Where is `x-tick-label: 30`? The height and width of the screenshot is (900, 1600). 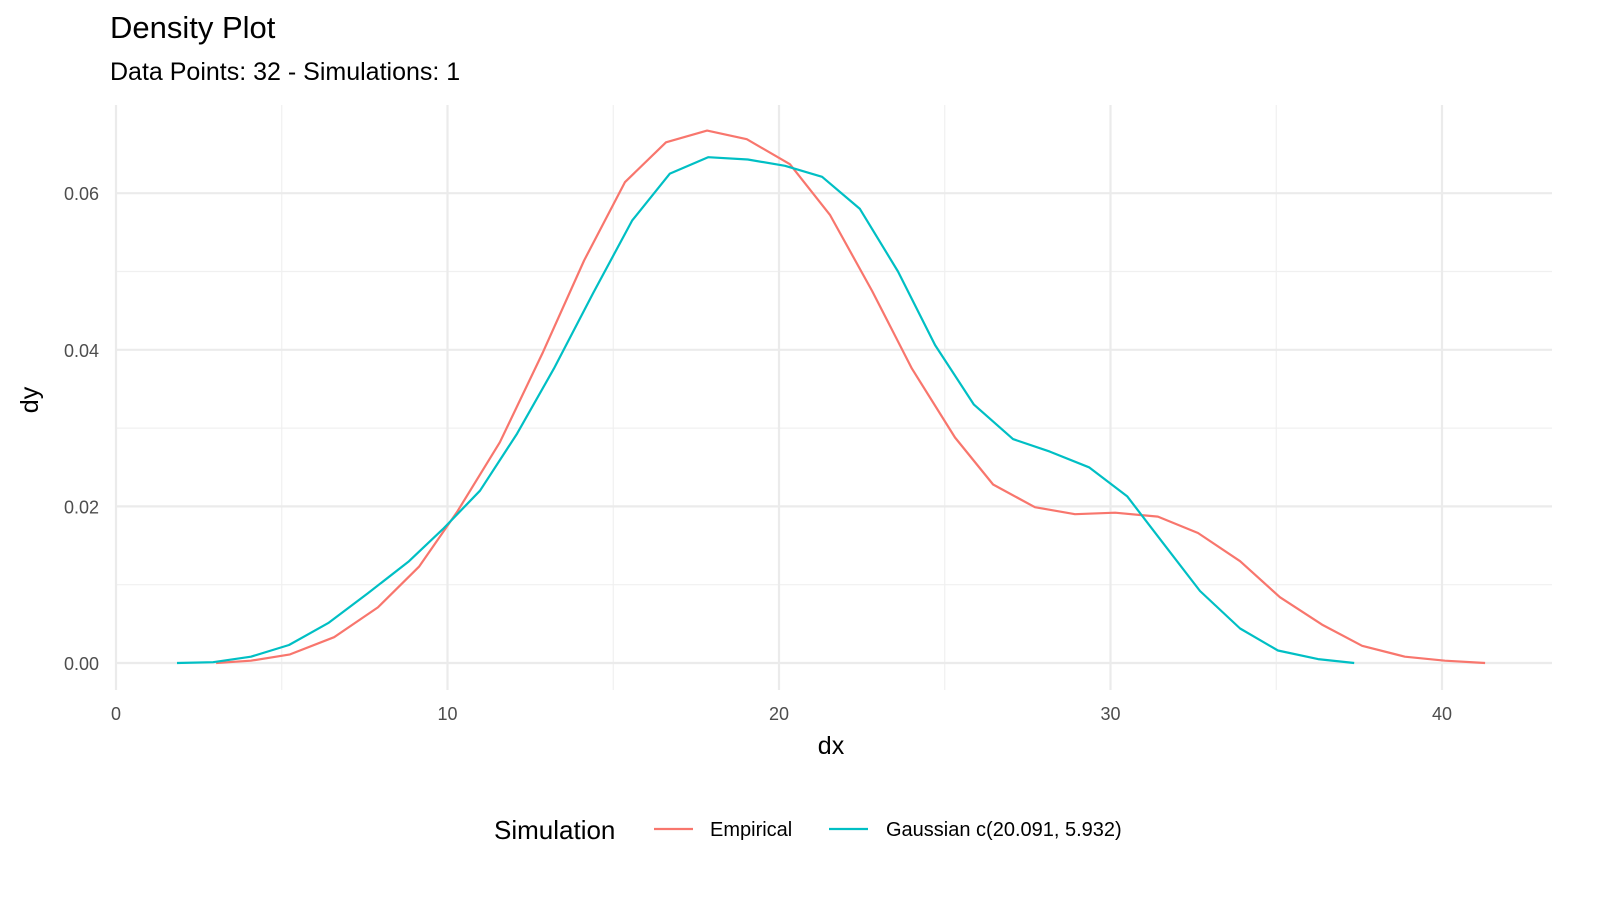
x-tick-label: 30 is located at coordinates (1110, 714).